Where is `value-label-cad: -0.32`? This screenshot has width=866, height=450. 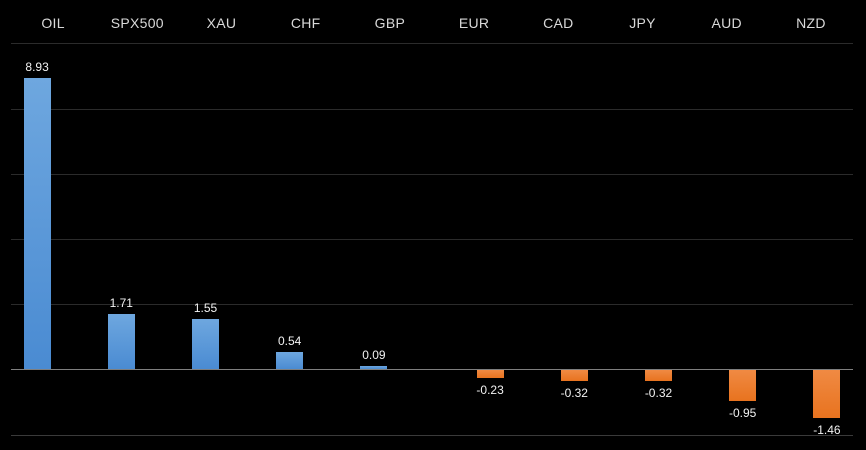
value-label-cad: -0.32 is located at coordinates (574, 392).